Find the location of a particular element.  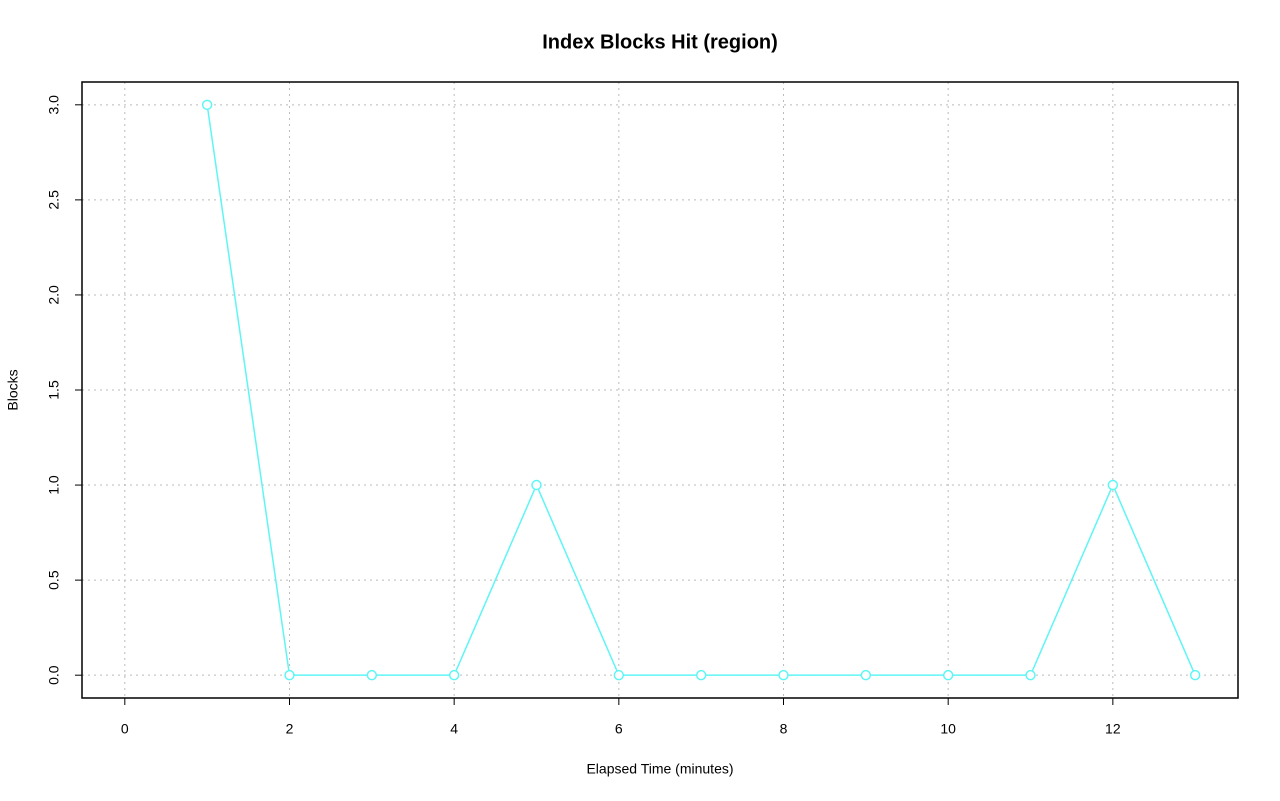

y-tick-label: 0.5 is located at coordinates (54, 580).